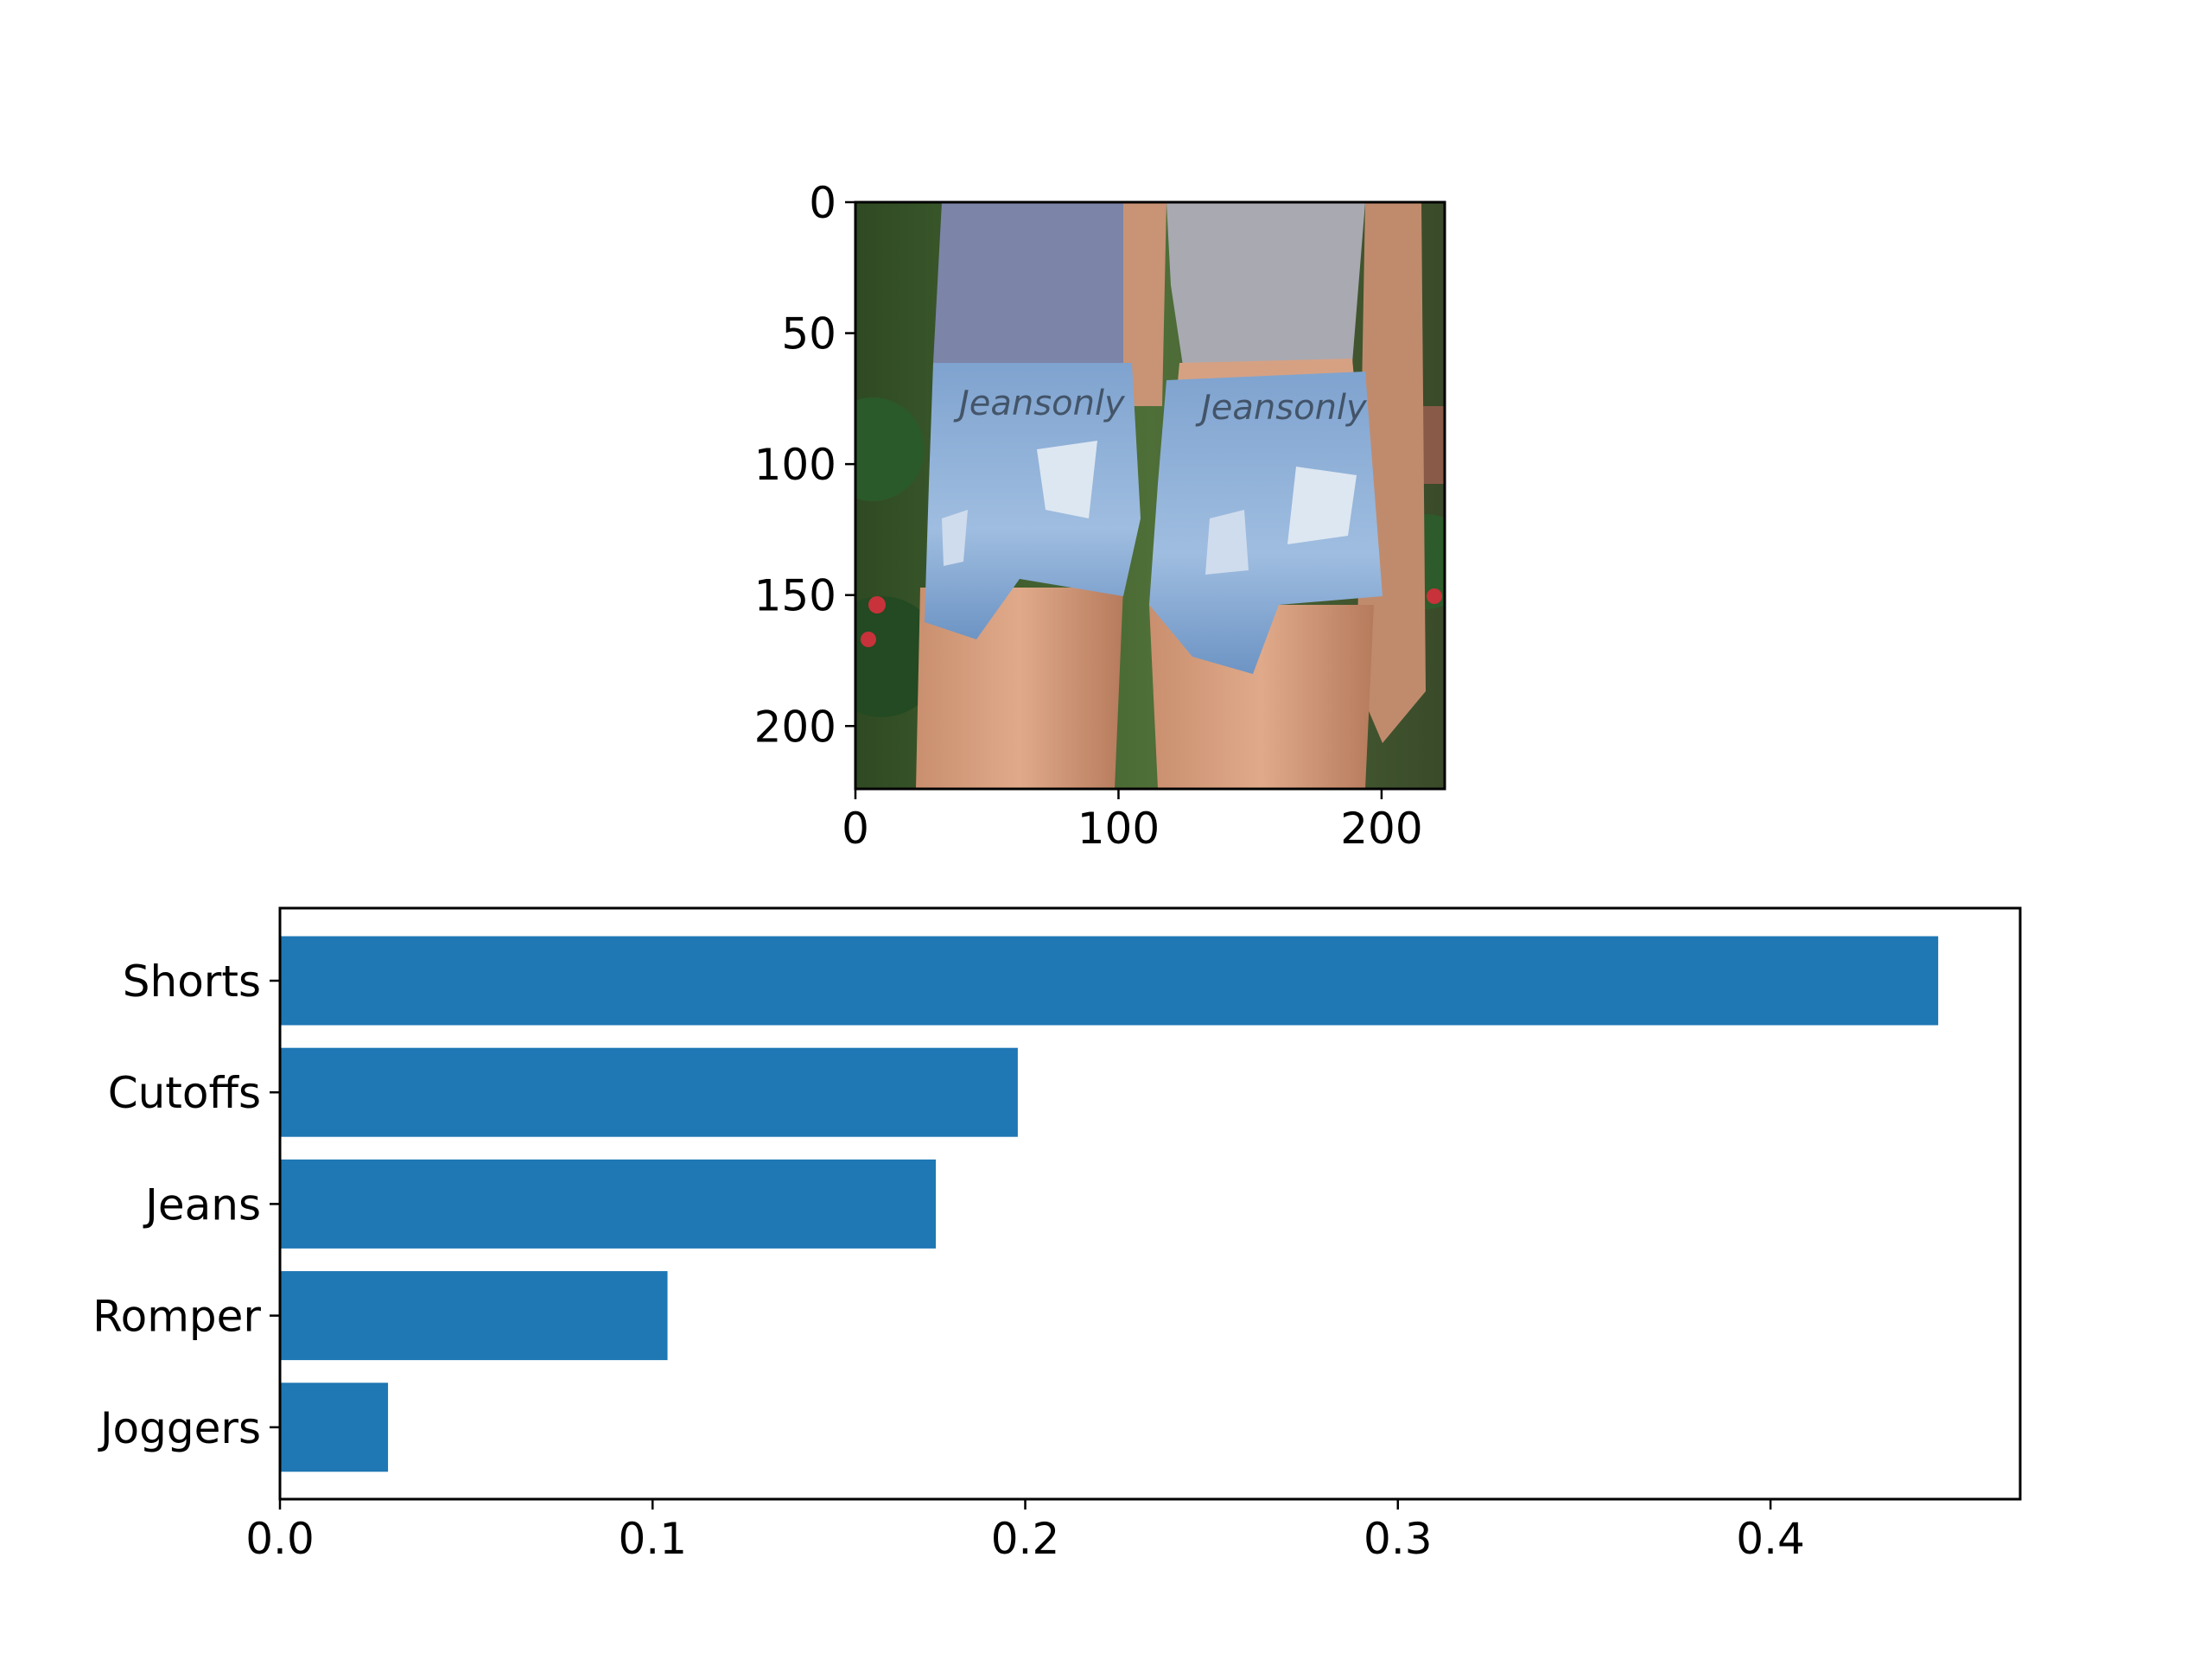  What do you see at coordinates (280, 1539) in the screenshot?
I see `bar-x-tick-label: 0.0` at bounding box center [280, 1539].